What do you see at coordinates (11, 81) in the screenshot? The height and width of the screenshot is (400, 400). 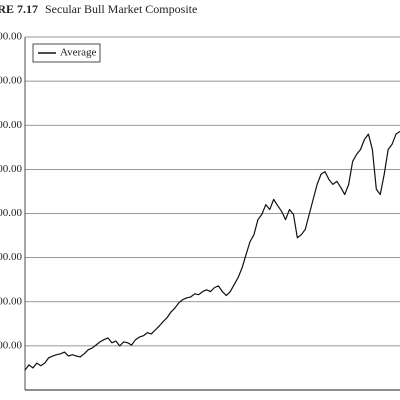 I see `y-tick-label: 700.00` at bounding box center [11, 81].